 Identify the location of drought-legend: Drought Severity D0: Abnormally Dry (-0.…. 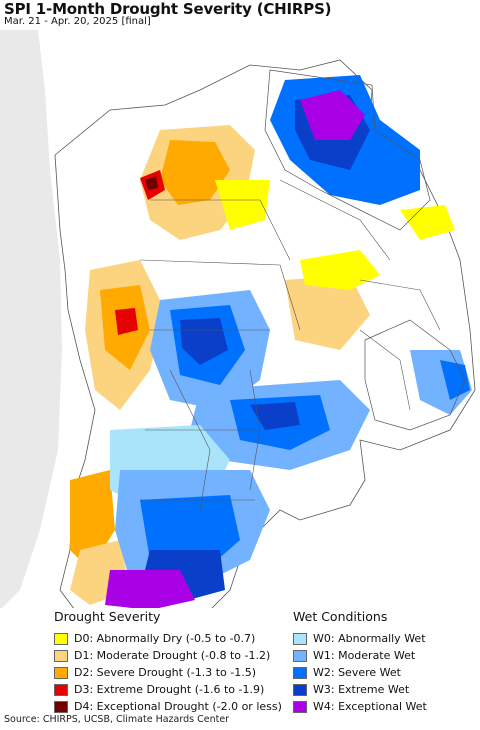
(168, 661).